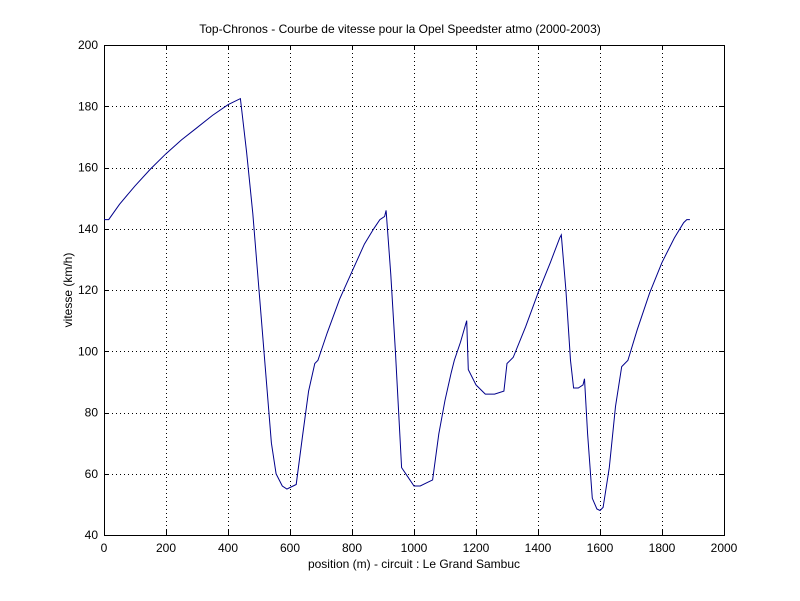  Describe the element at coordinates (92, 535) in the screenshot. I see `y-tick-label: 40` at that location.